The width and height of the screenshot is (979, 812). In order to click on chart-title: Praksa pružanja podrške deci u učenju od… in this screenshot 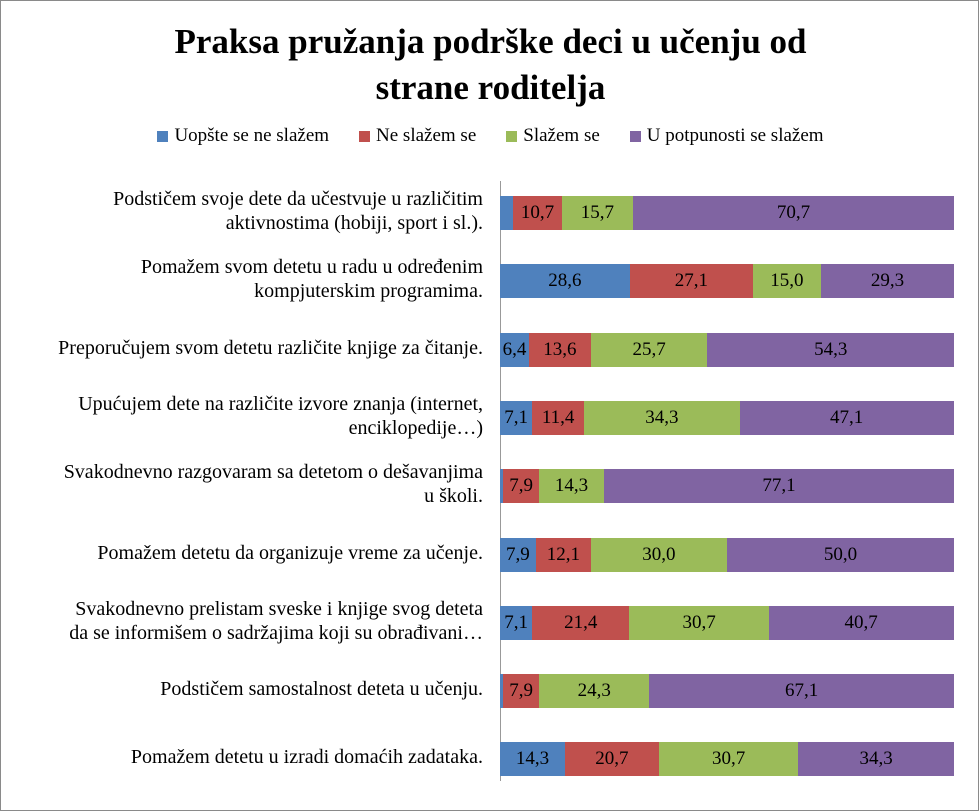, I will do `click(490, 65)`.